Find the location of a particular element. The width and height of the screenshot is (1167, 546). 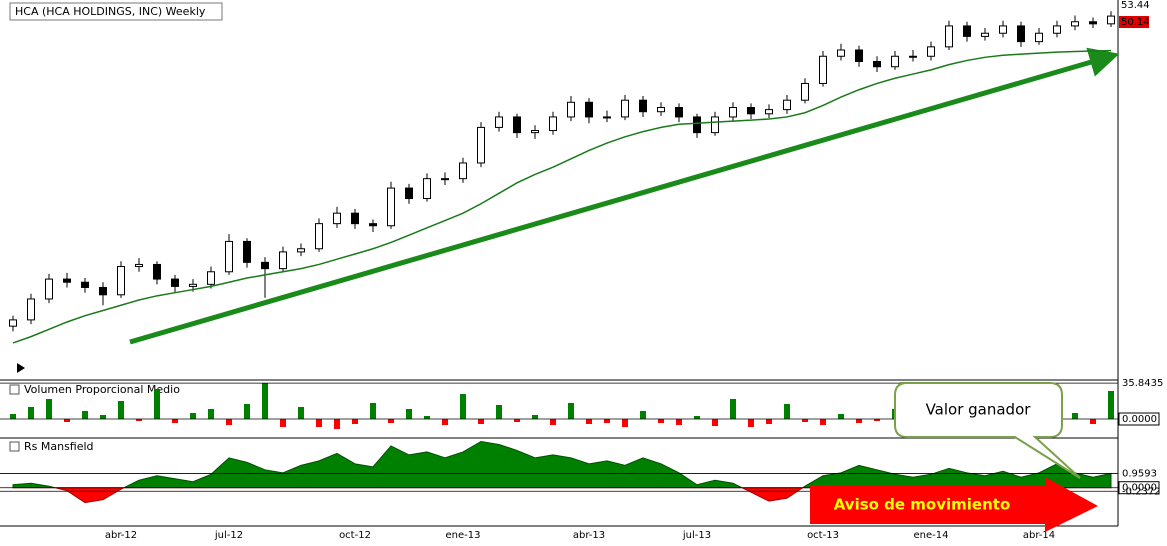

rs-area-positive is located at coordinates (562, 464).